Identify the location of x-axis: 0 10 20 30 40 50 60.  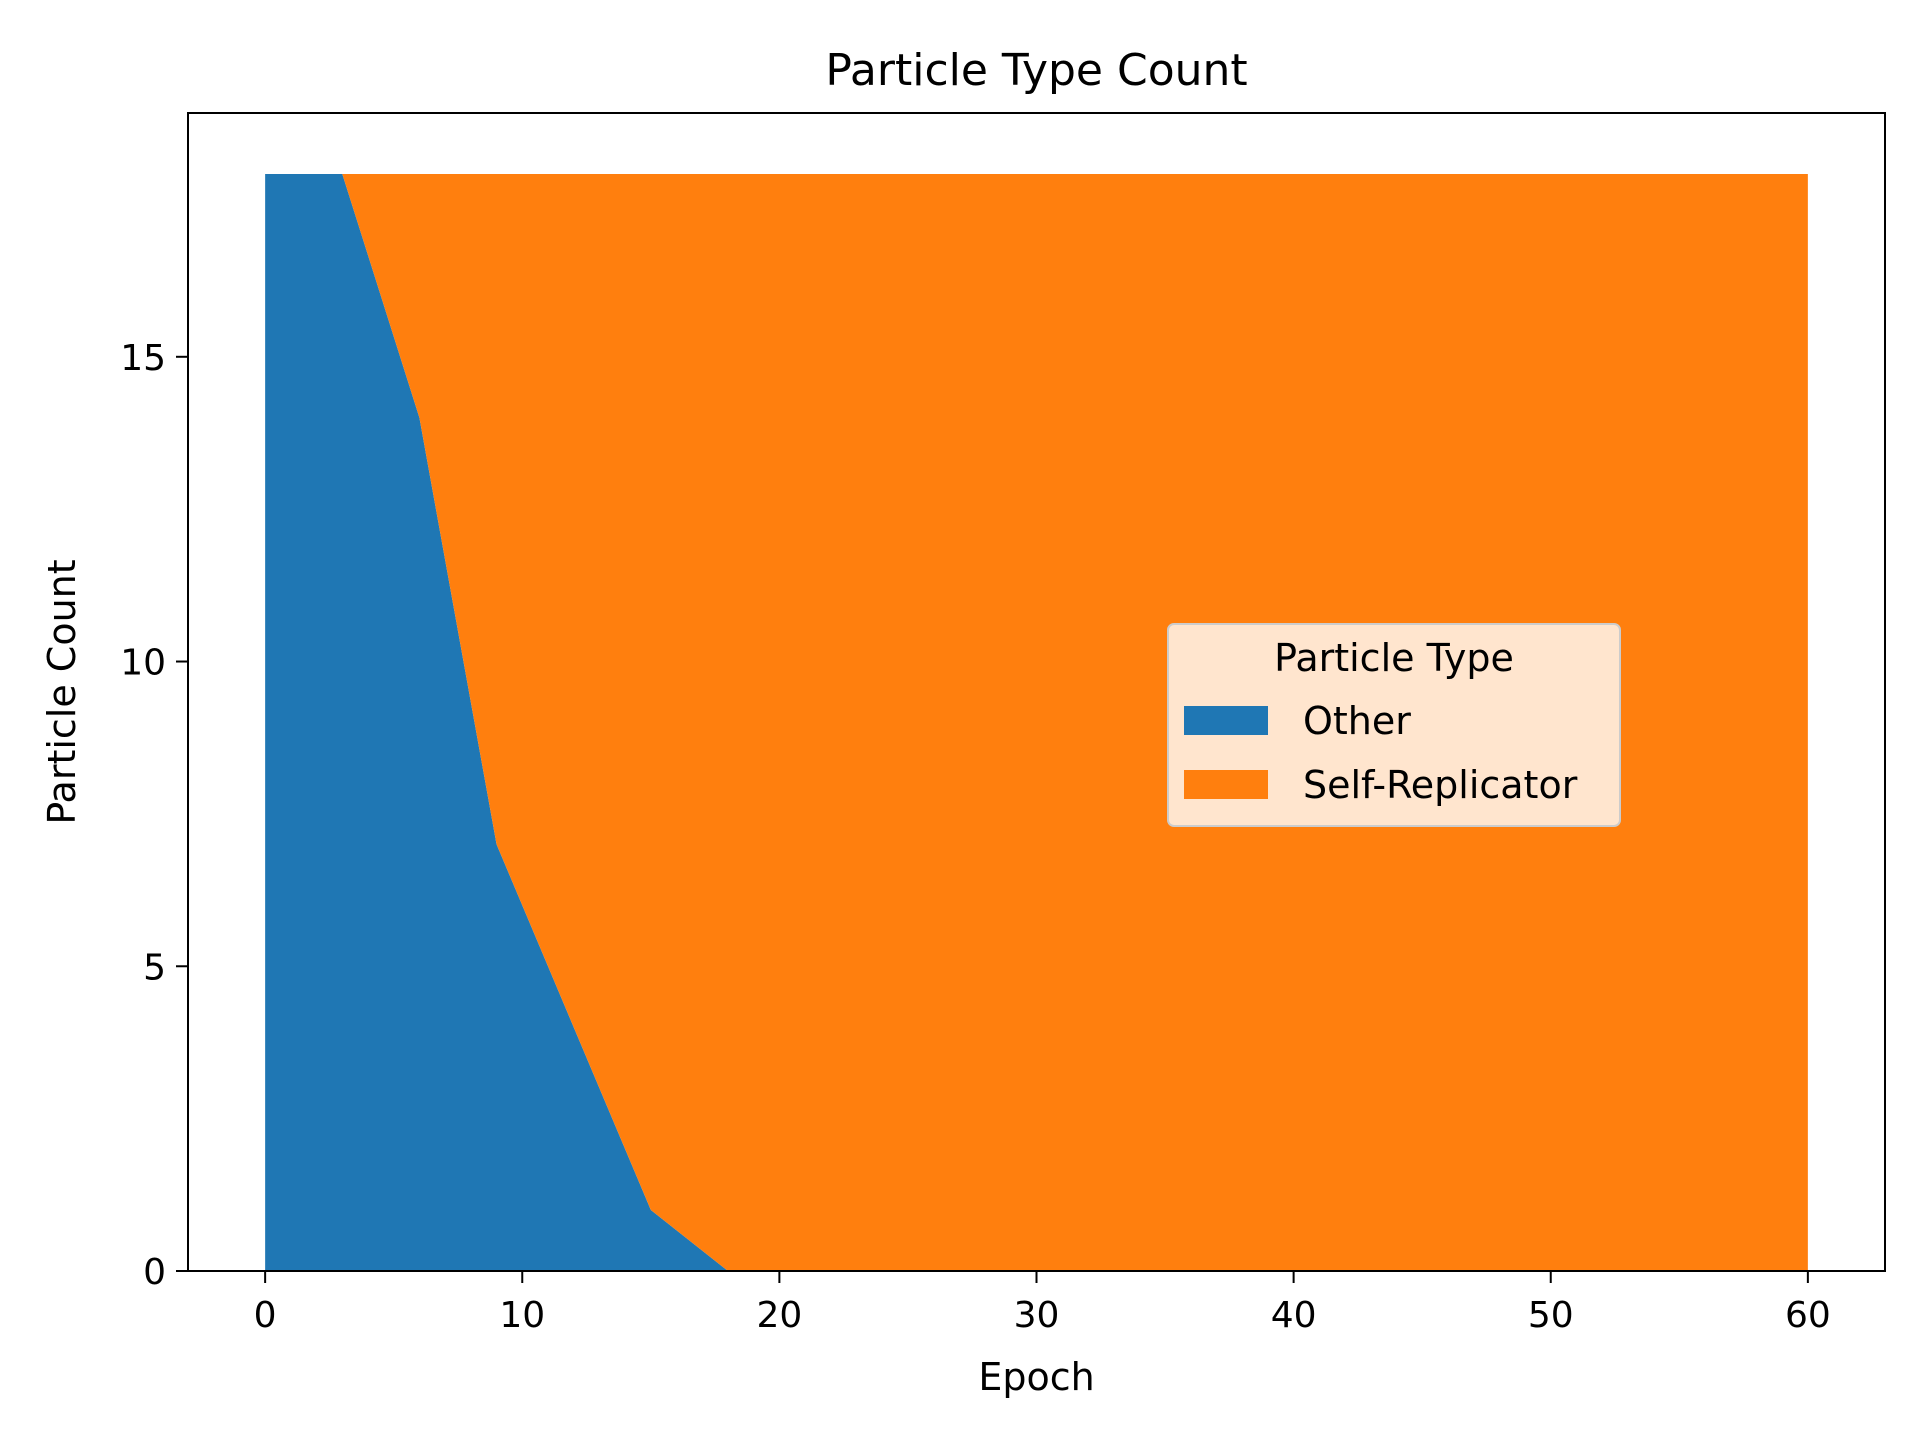
(1042, 1303).